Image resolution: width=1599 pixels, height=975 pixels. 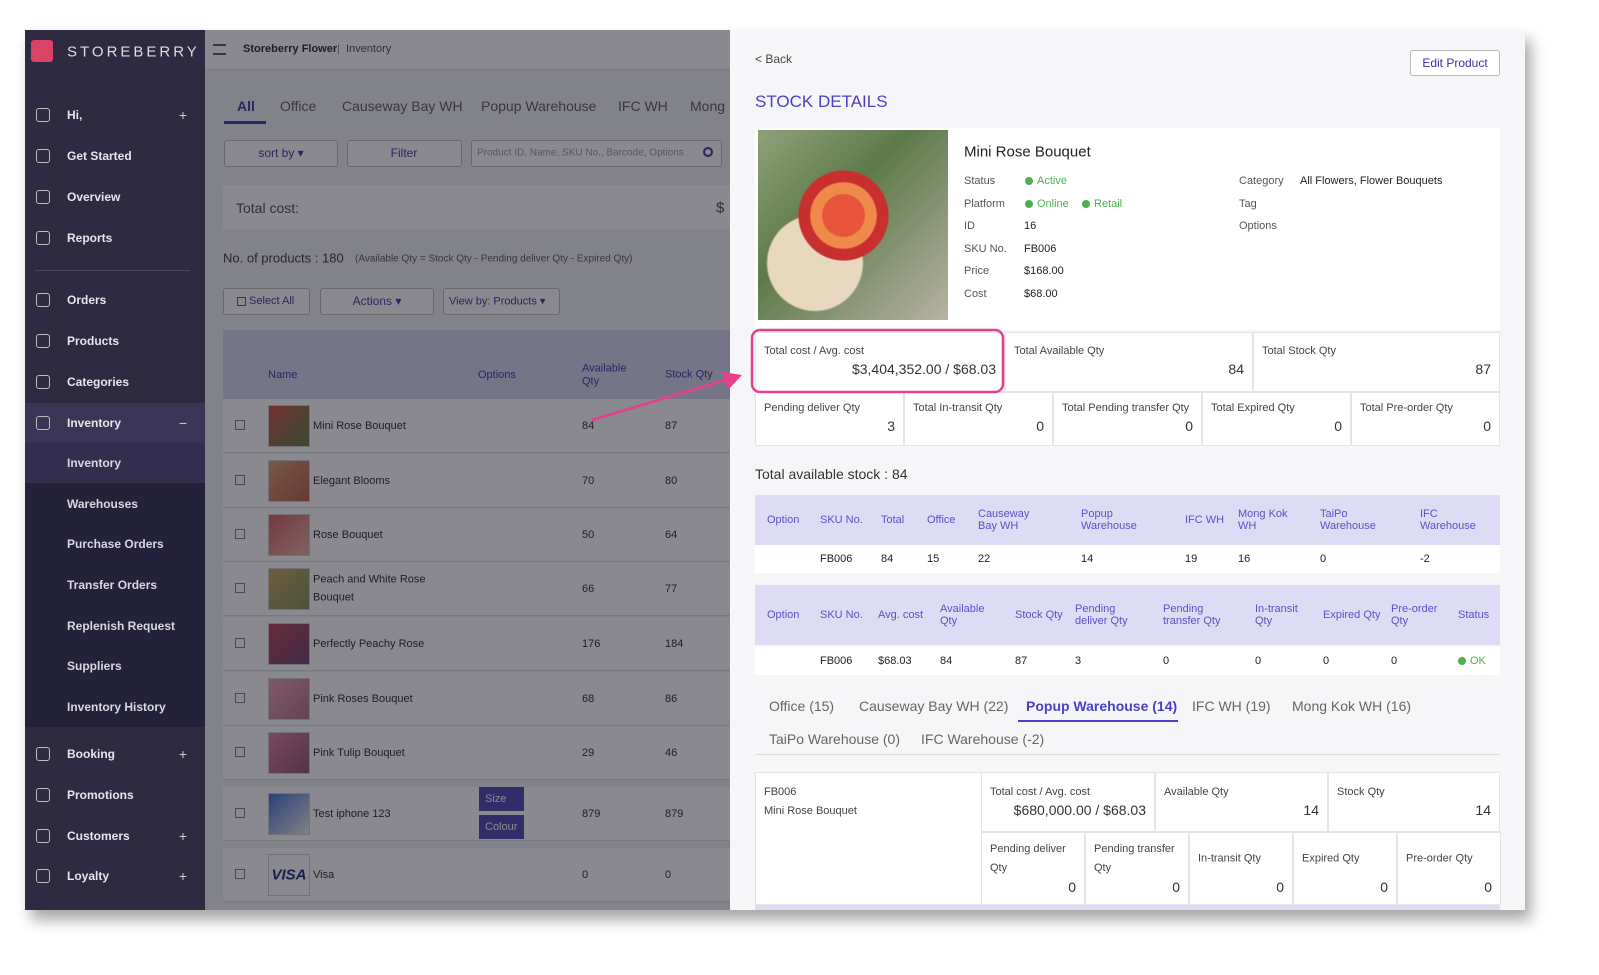 What do you see at coordinates (1053, 204) in the screenshot?
I see `field-badge: Online` at bounding box center [1053, 204].